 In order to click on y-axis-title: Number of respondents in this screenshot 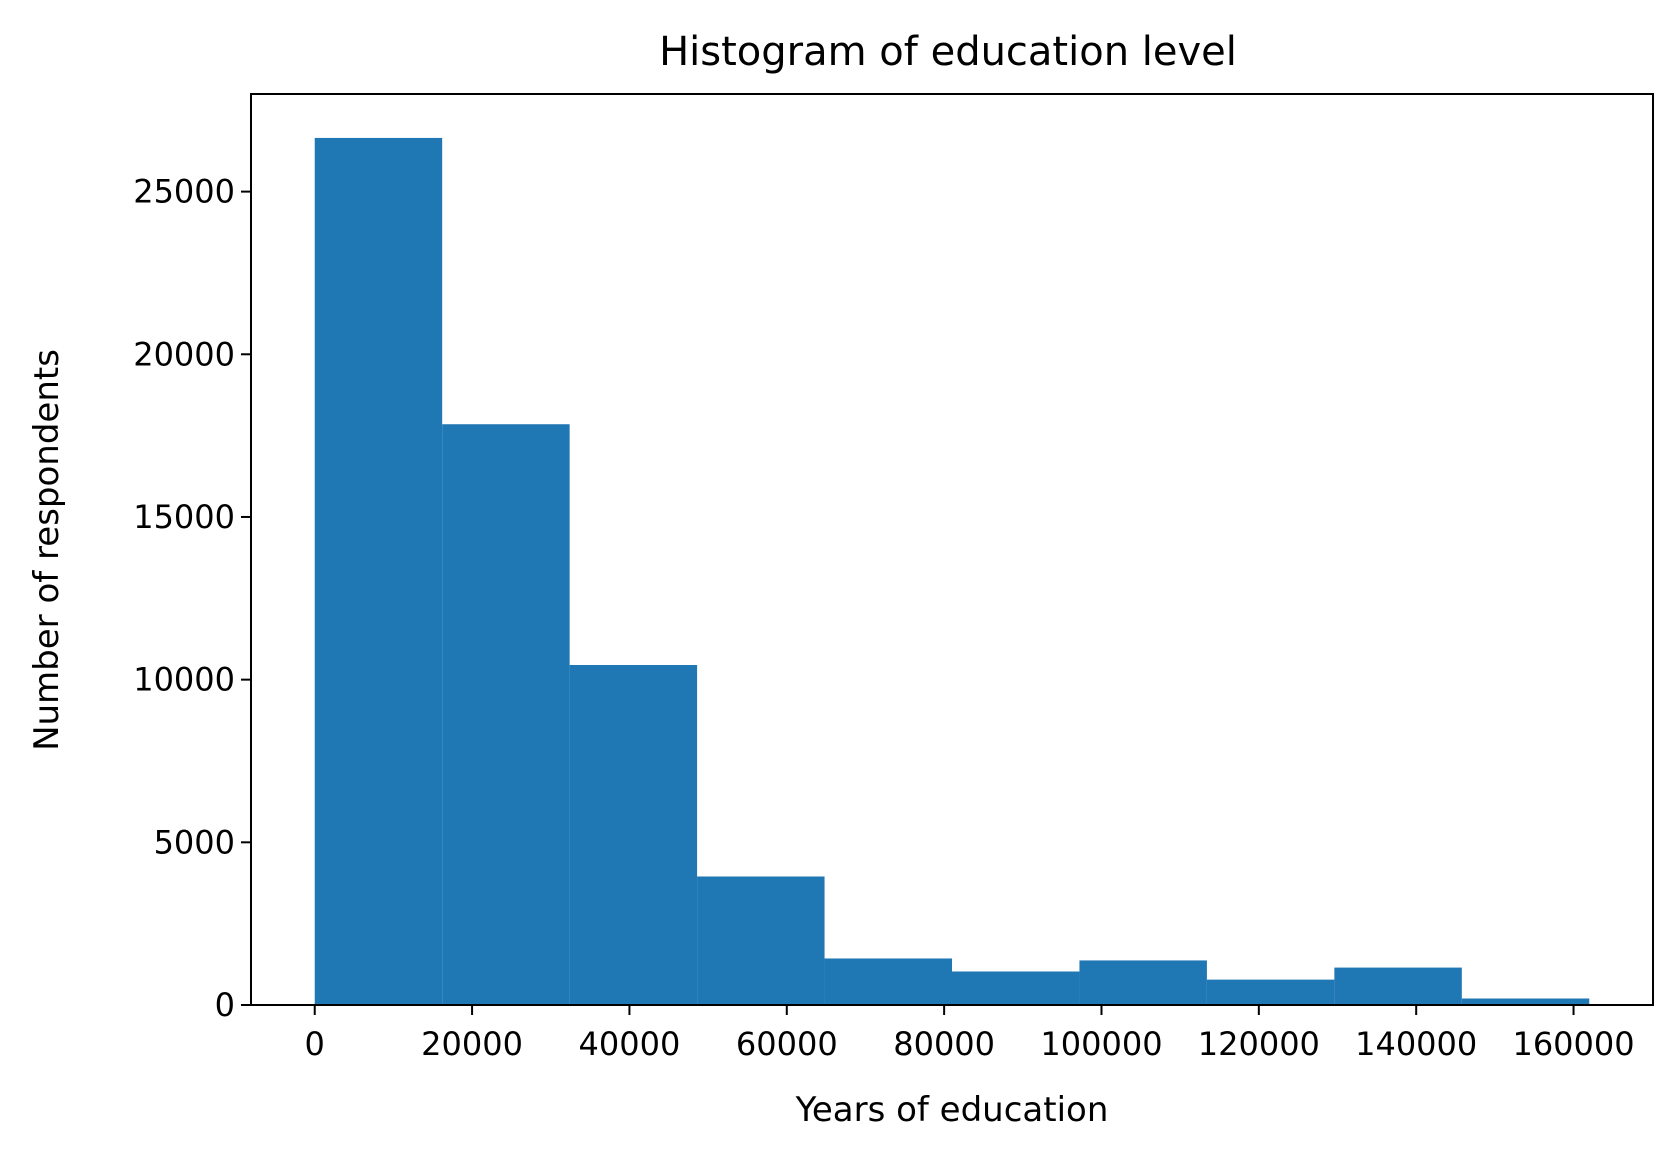, I will do `click(47, 550)`.